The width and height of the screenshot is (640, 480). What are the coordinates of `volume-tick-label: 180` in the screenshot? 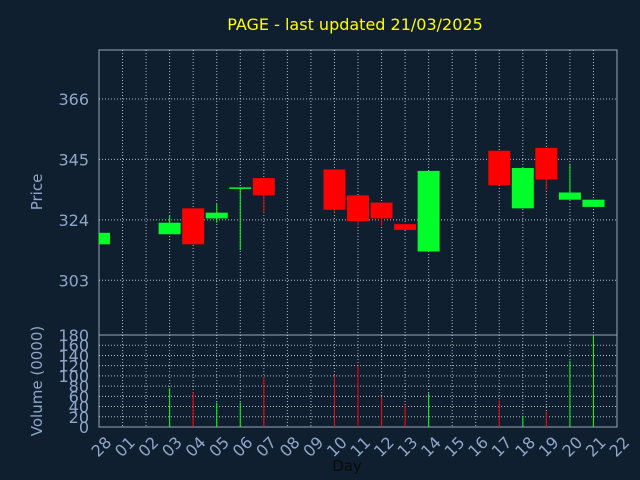 It's located at (73, 335).